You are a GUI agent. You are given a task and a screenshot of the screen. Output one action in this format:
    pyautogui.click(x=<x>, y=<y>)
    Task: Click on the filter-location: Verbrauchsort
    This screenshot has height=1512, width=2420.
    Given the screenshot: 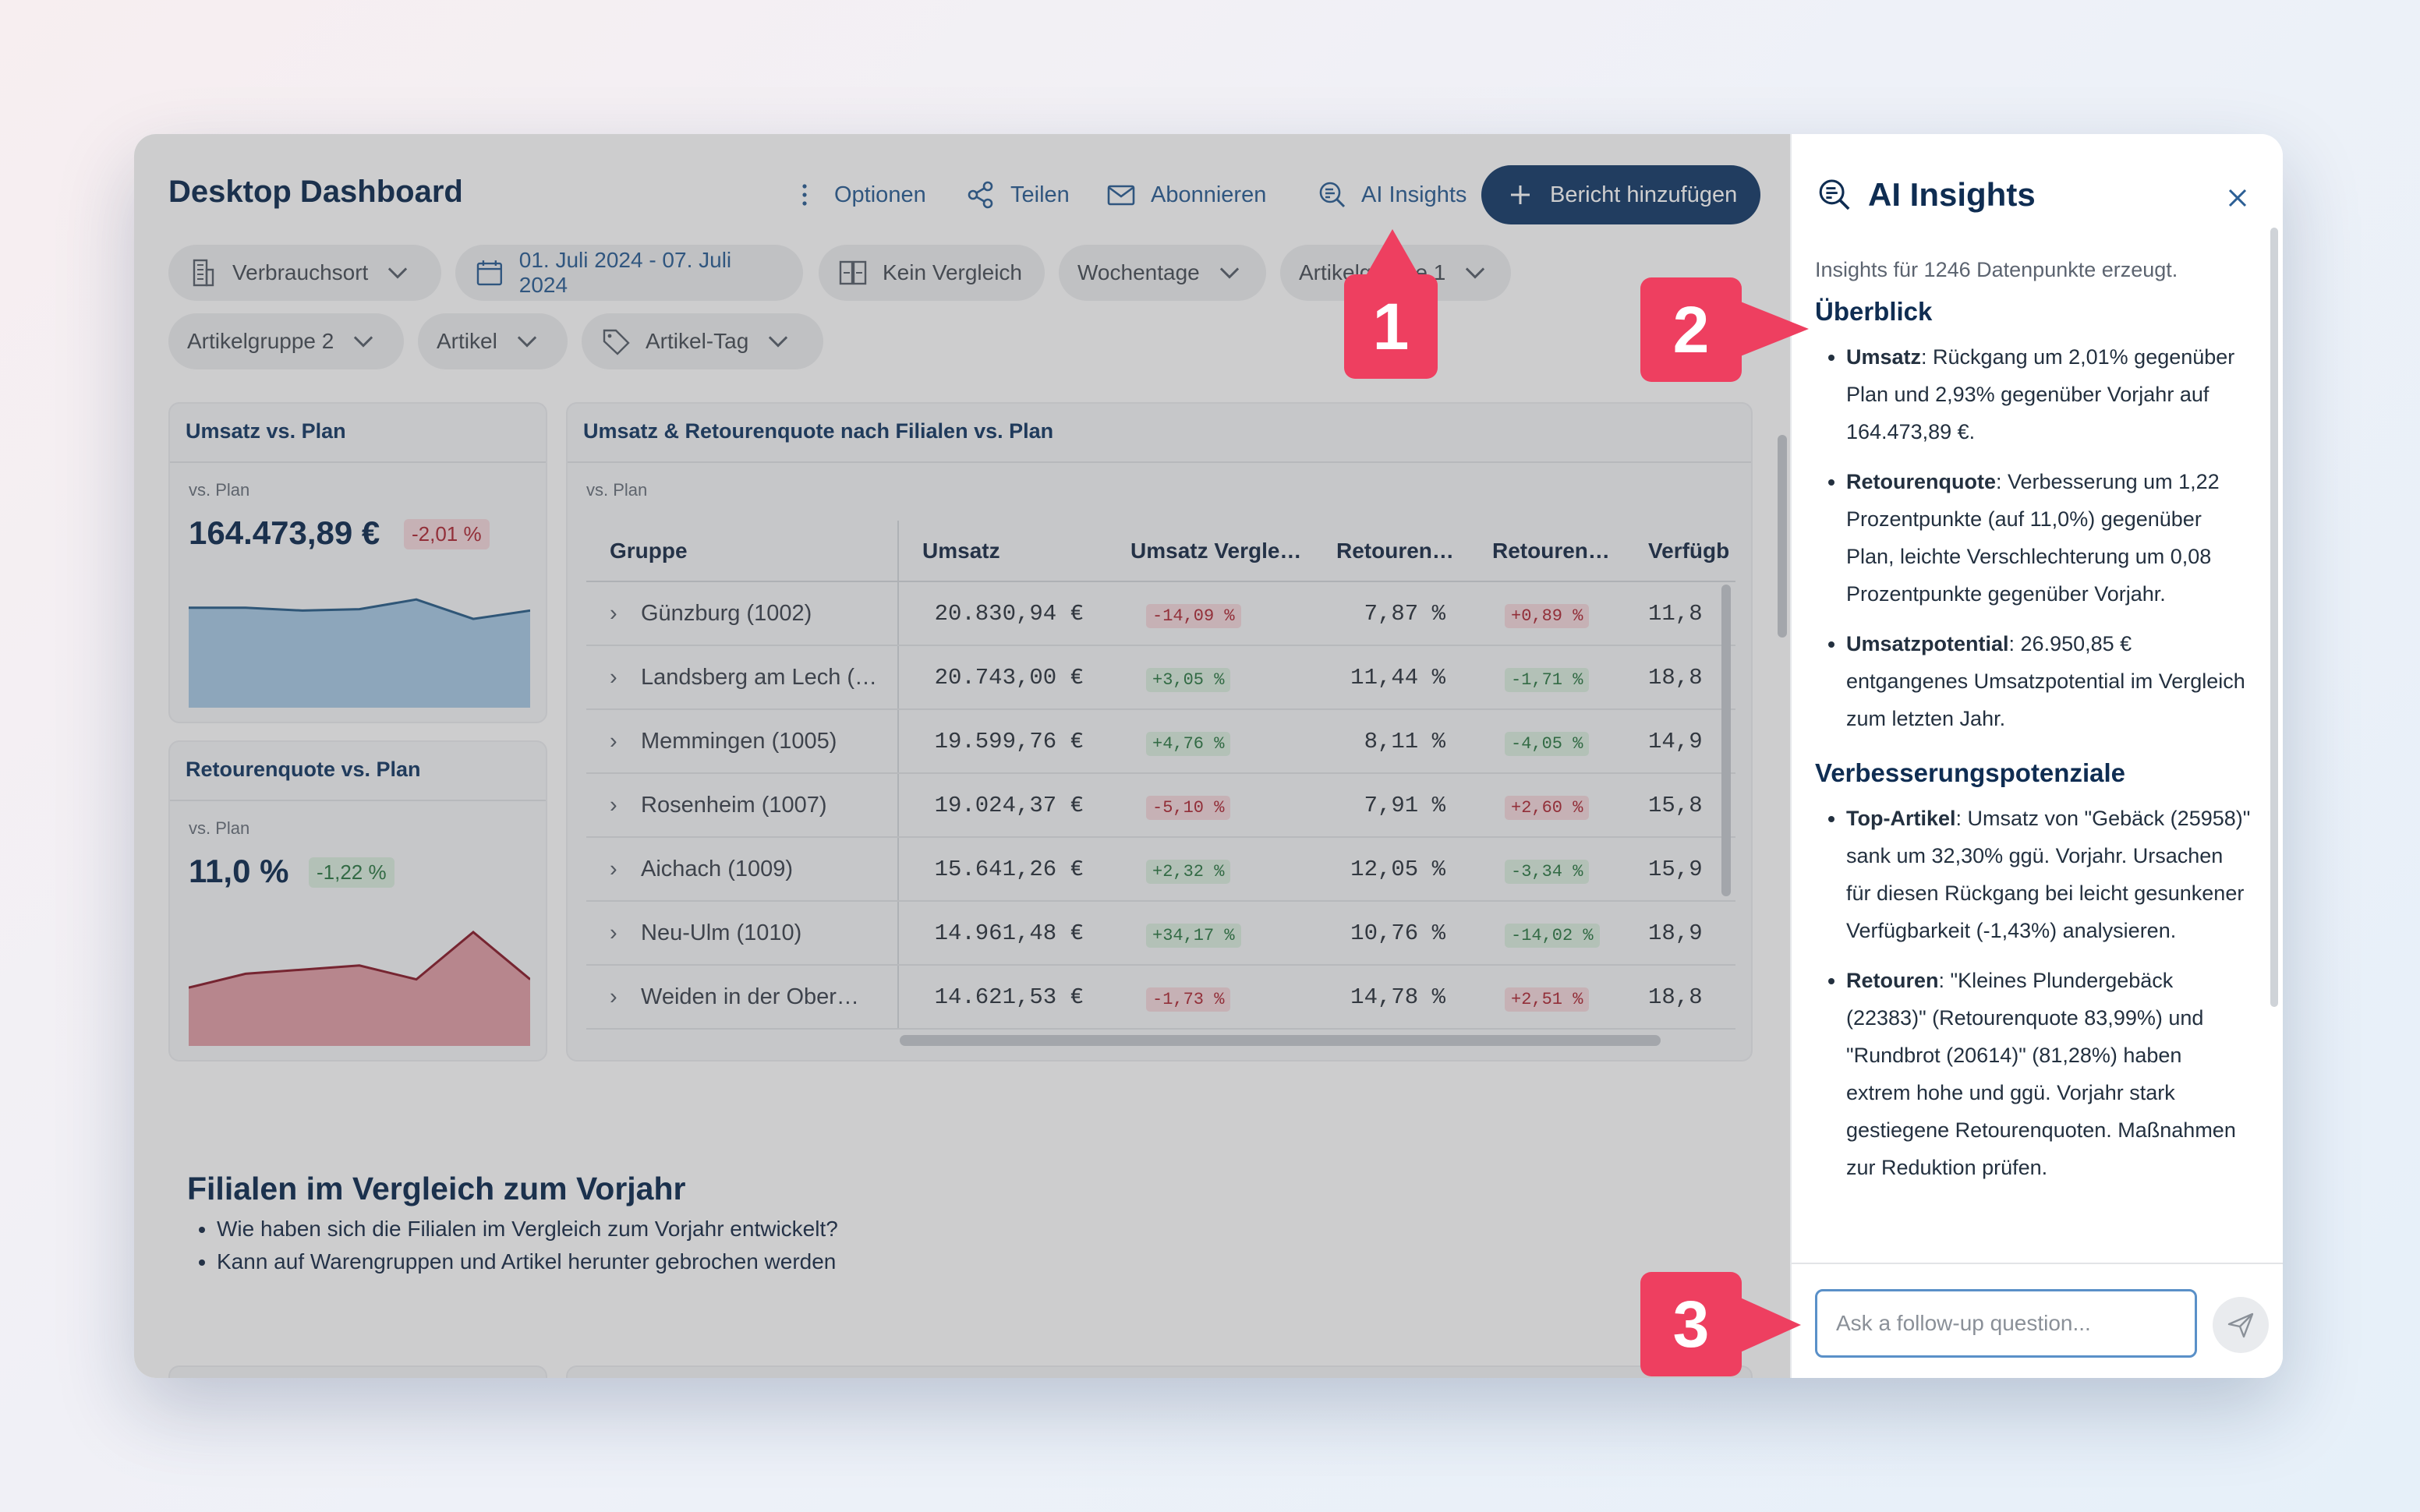 What is the action you would take?
    pyautogui.click(x=304, y=273)
    